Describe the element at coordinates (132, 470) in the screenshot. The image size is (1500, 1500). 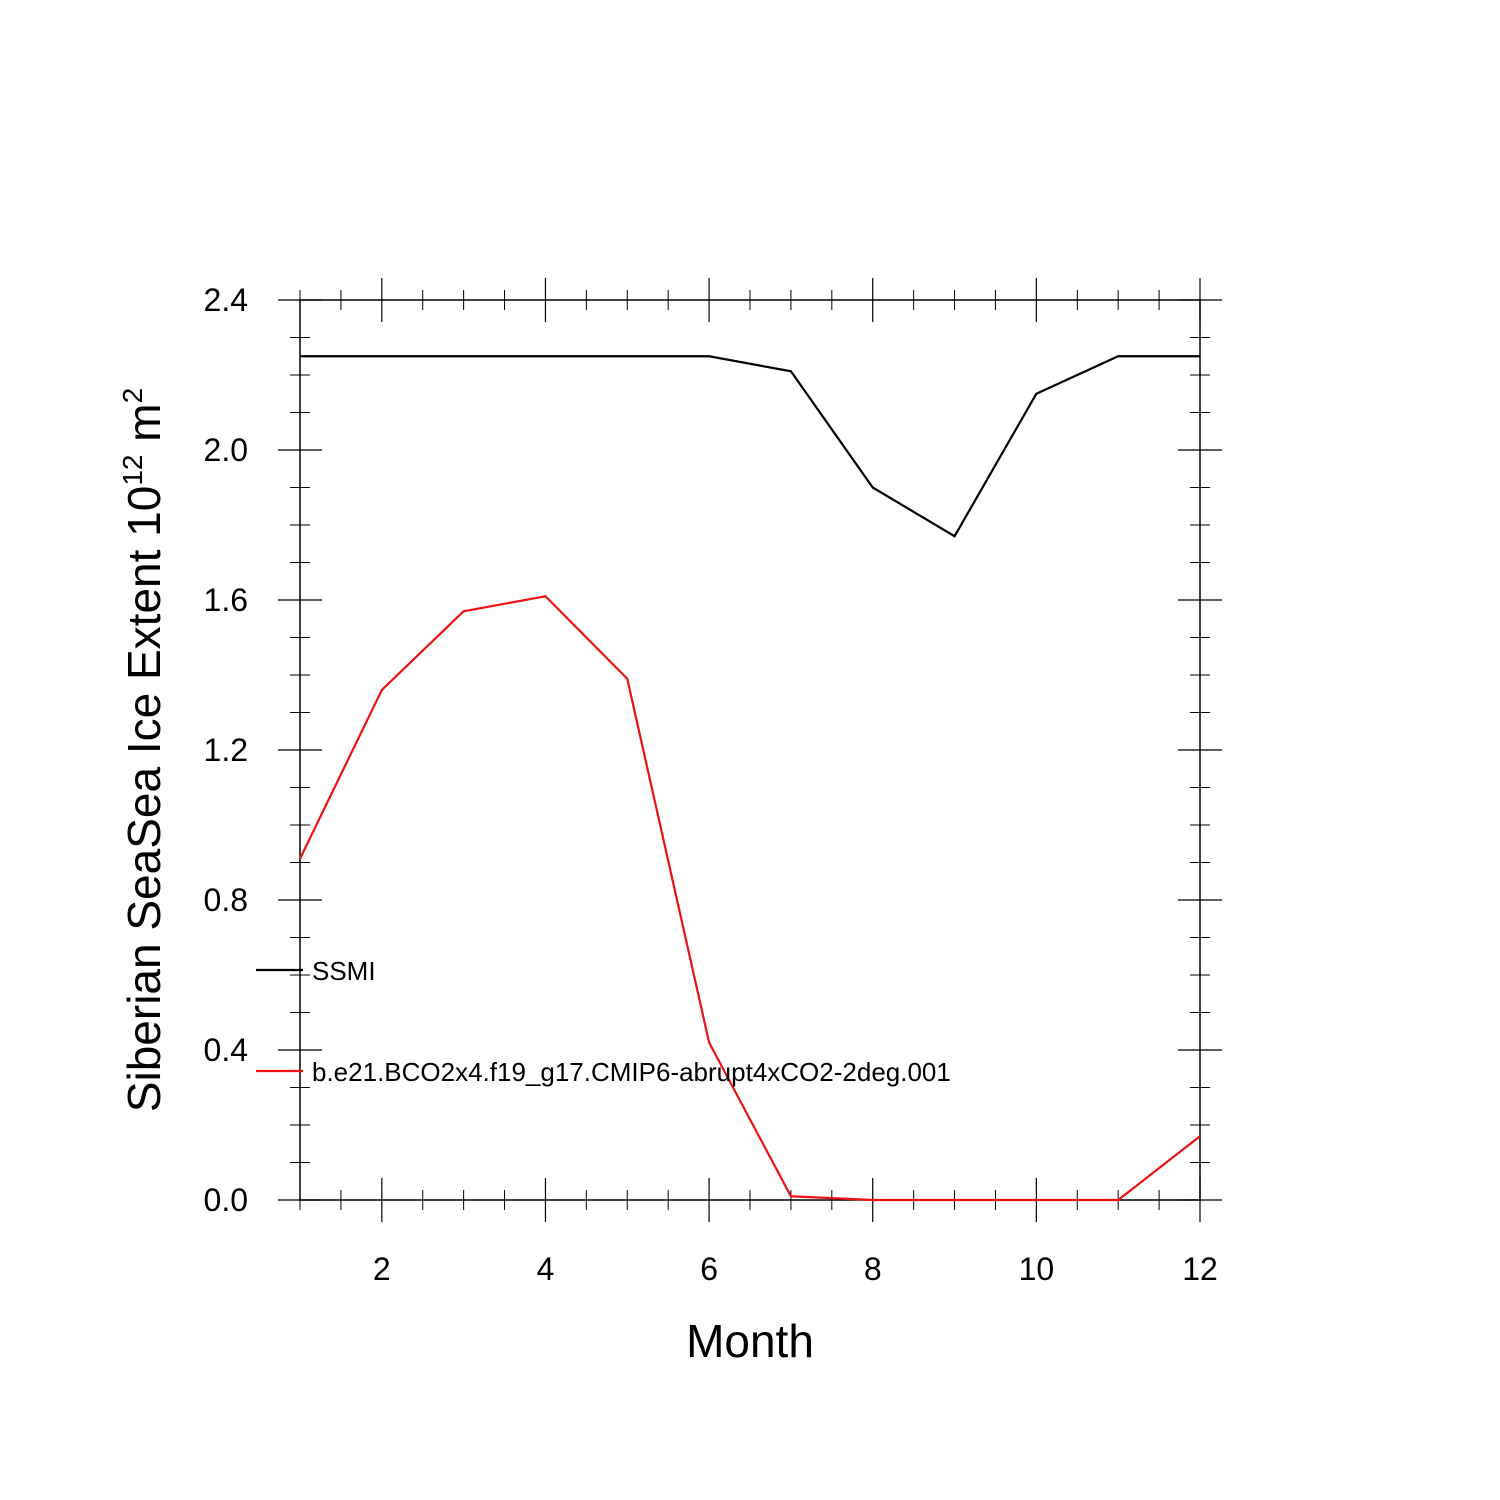
I see `y-axis-title-exponent: 12` at that location.